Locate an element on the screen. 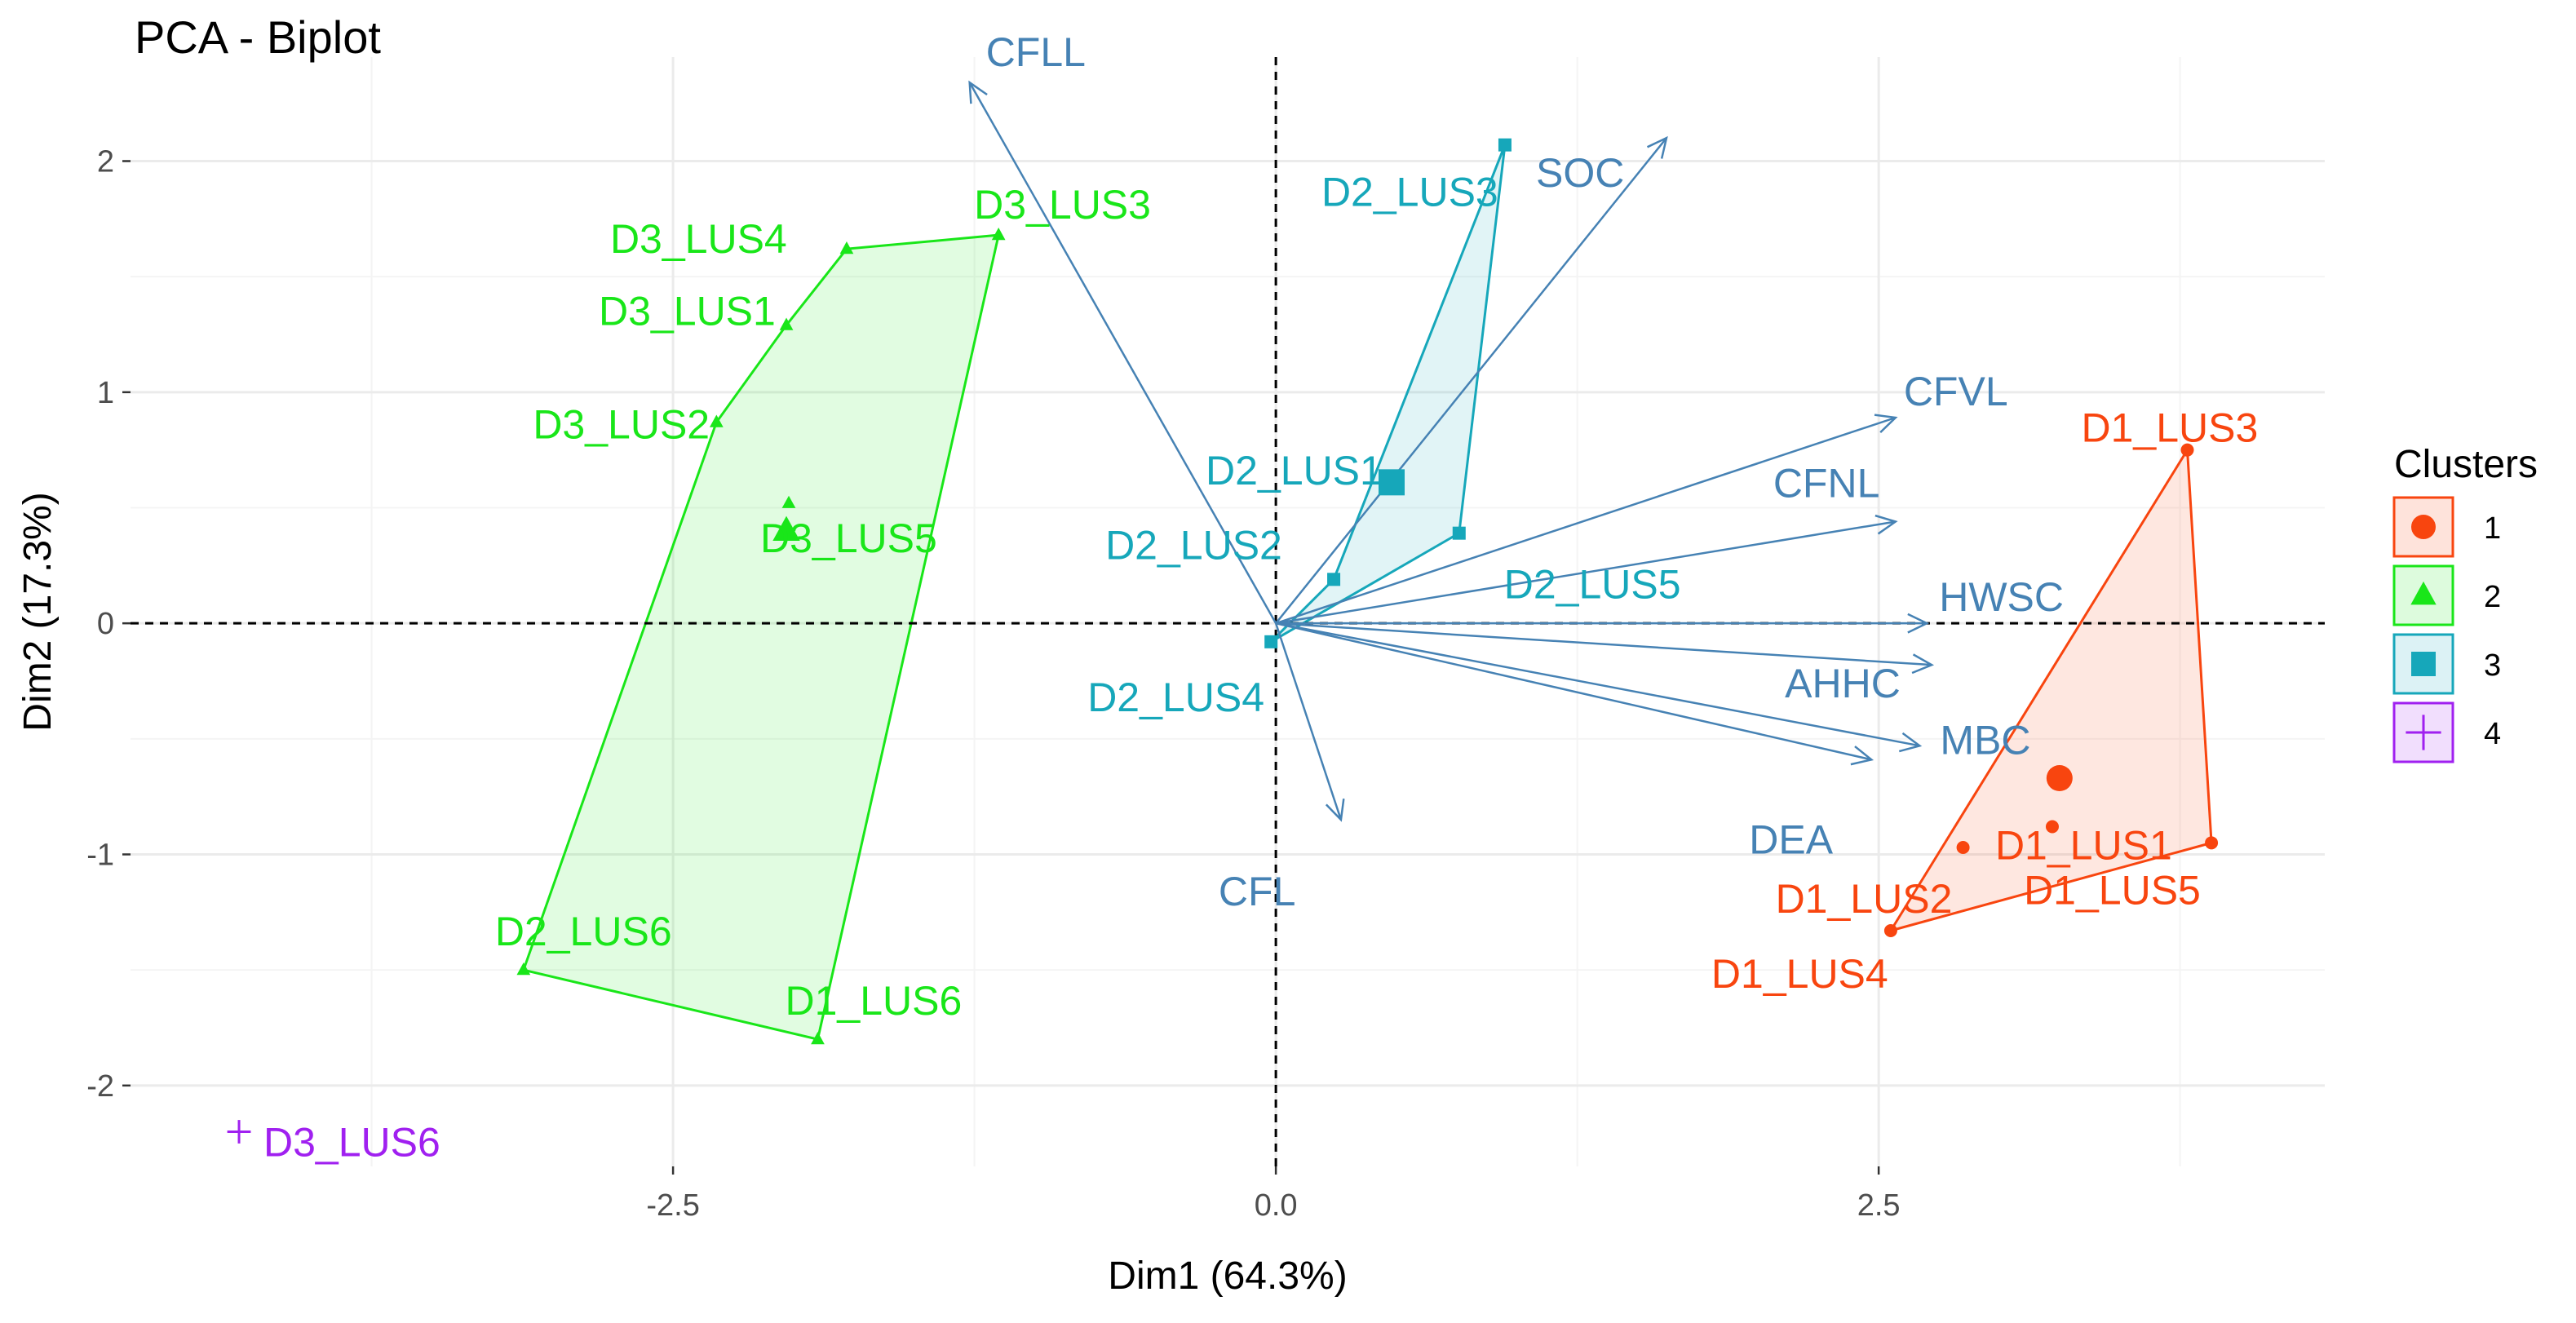 The height and width of the screenshot is (1323, 2576). loading-arrow-cfnl is located at coordinates (1586, 572).